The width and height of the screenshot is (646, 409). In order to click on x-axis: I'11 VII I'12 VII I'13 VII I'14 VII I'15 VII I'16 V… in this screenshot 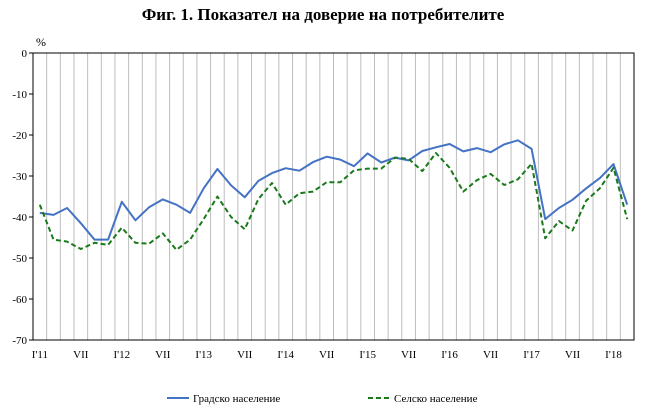, I will do `click(327, 355)`.